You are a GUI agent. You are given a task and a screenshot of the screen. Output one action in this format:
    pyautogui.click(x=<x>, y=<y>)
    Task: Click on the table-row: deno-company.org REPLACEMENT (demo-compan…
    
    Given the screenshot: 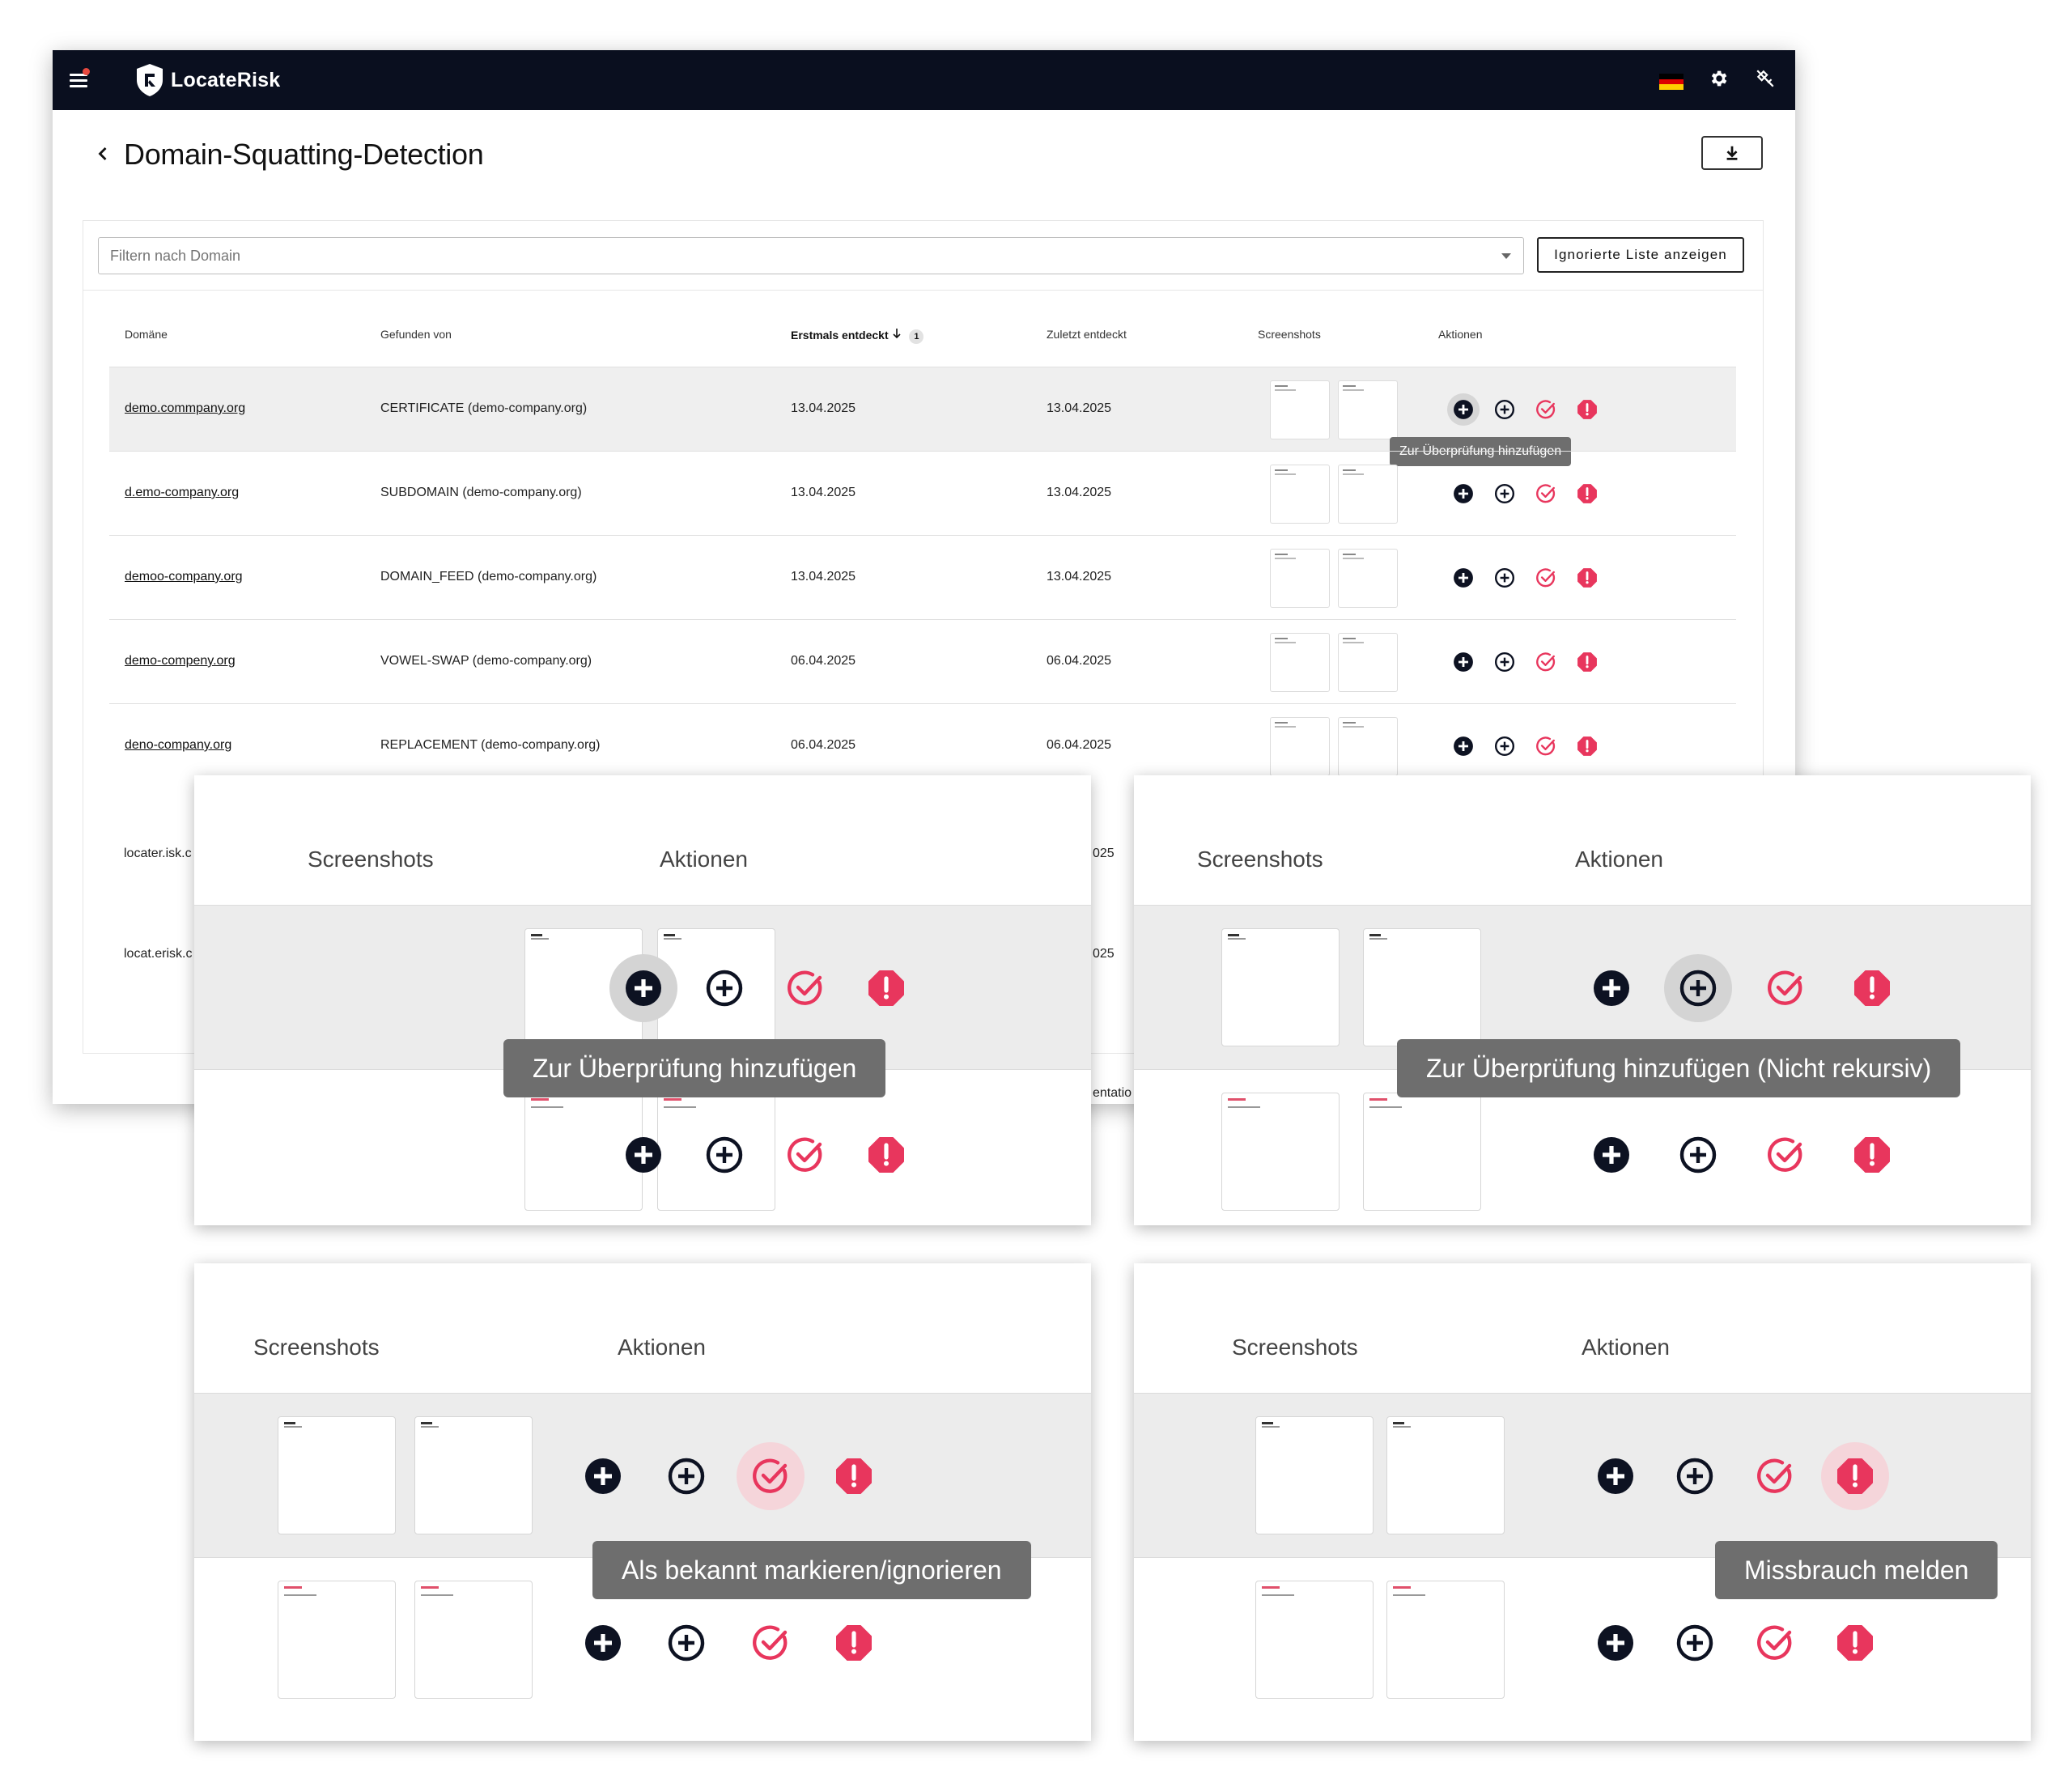 What is the action you would take?
    pyautogui.click(x=922, y=745)
    